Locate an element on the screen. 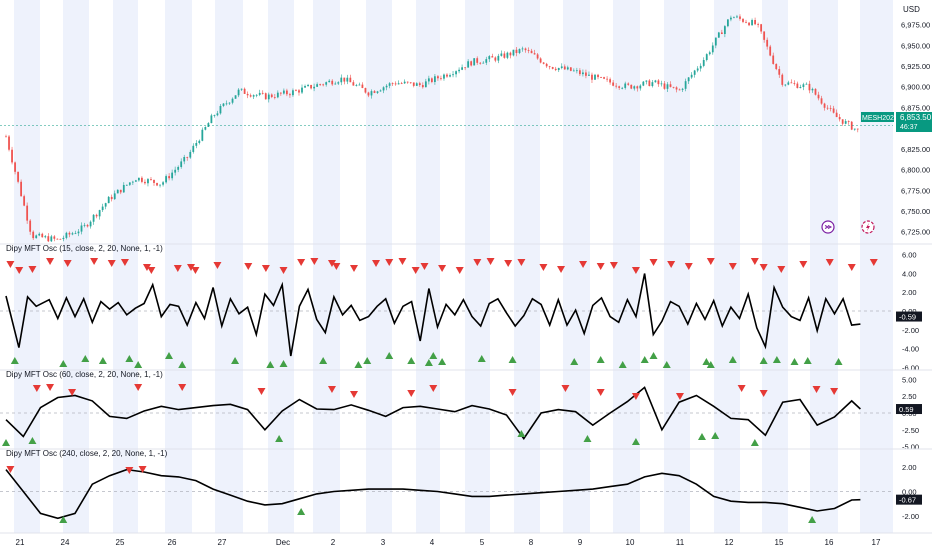 The height and width of the screenshot is (550, 932). oscillator-line is located at coordinates (433, 494).